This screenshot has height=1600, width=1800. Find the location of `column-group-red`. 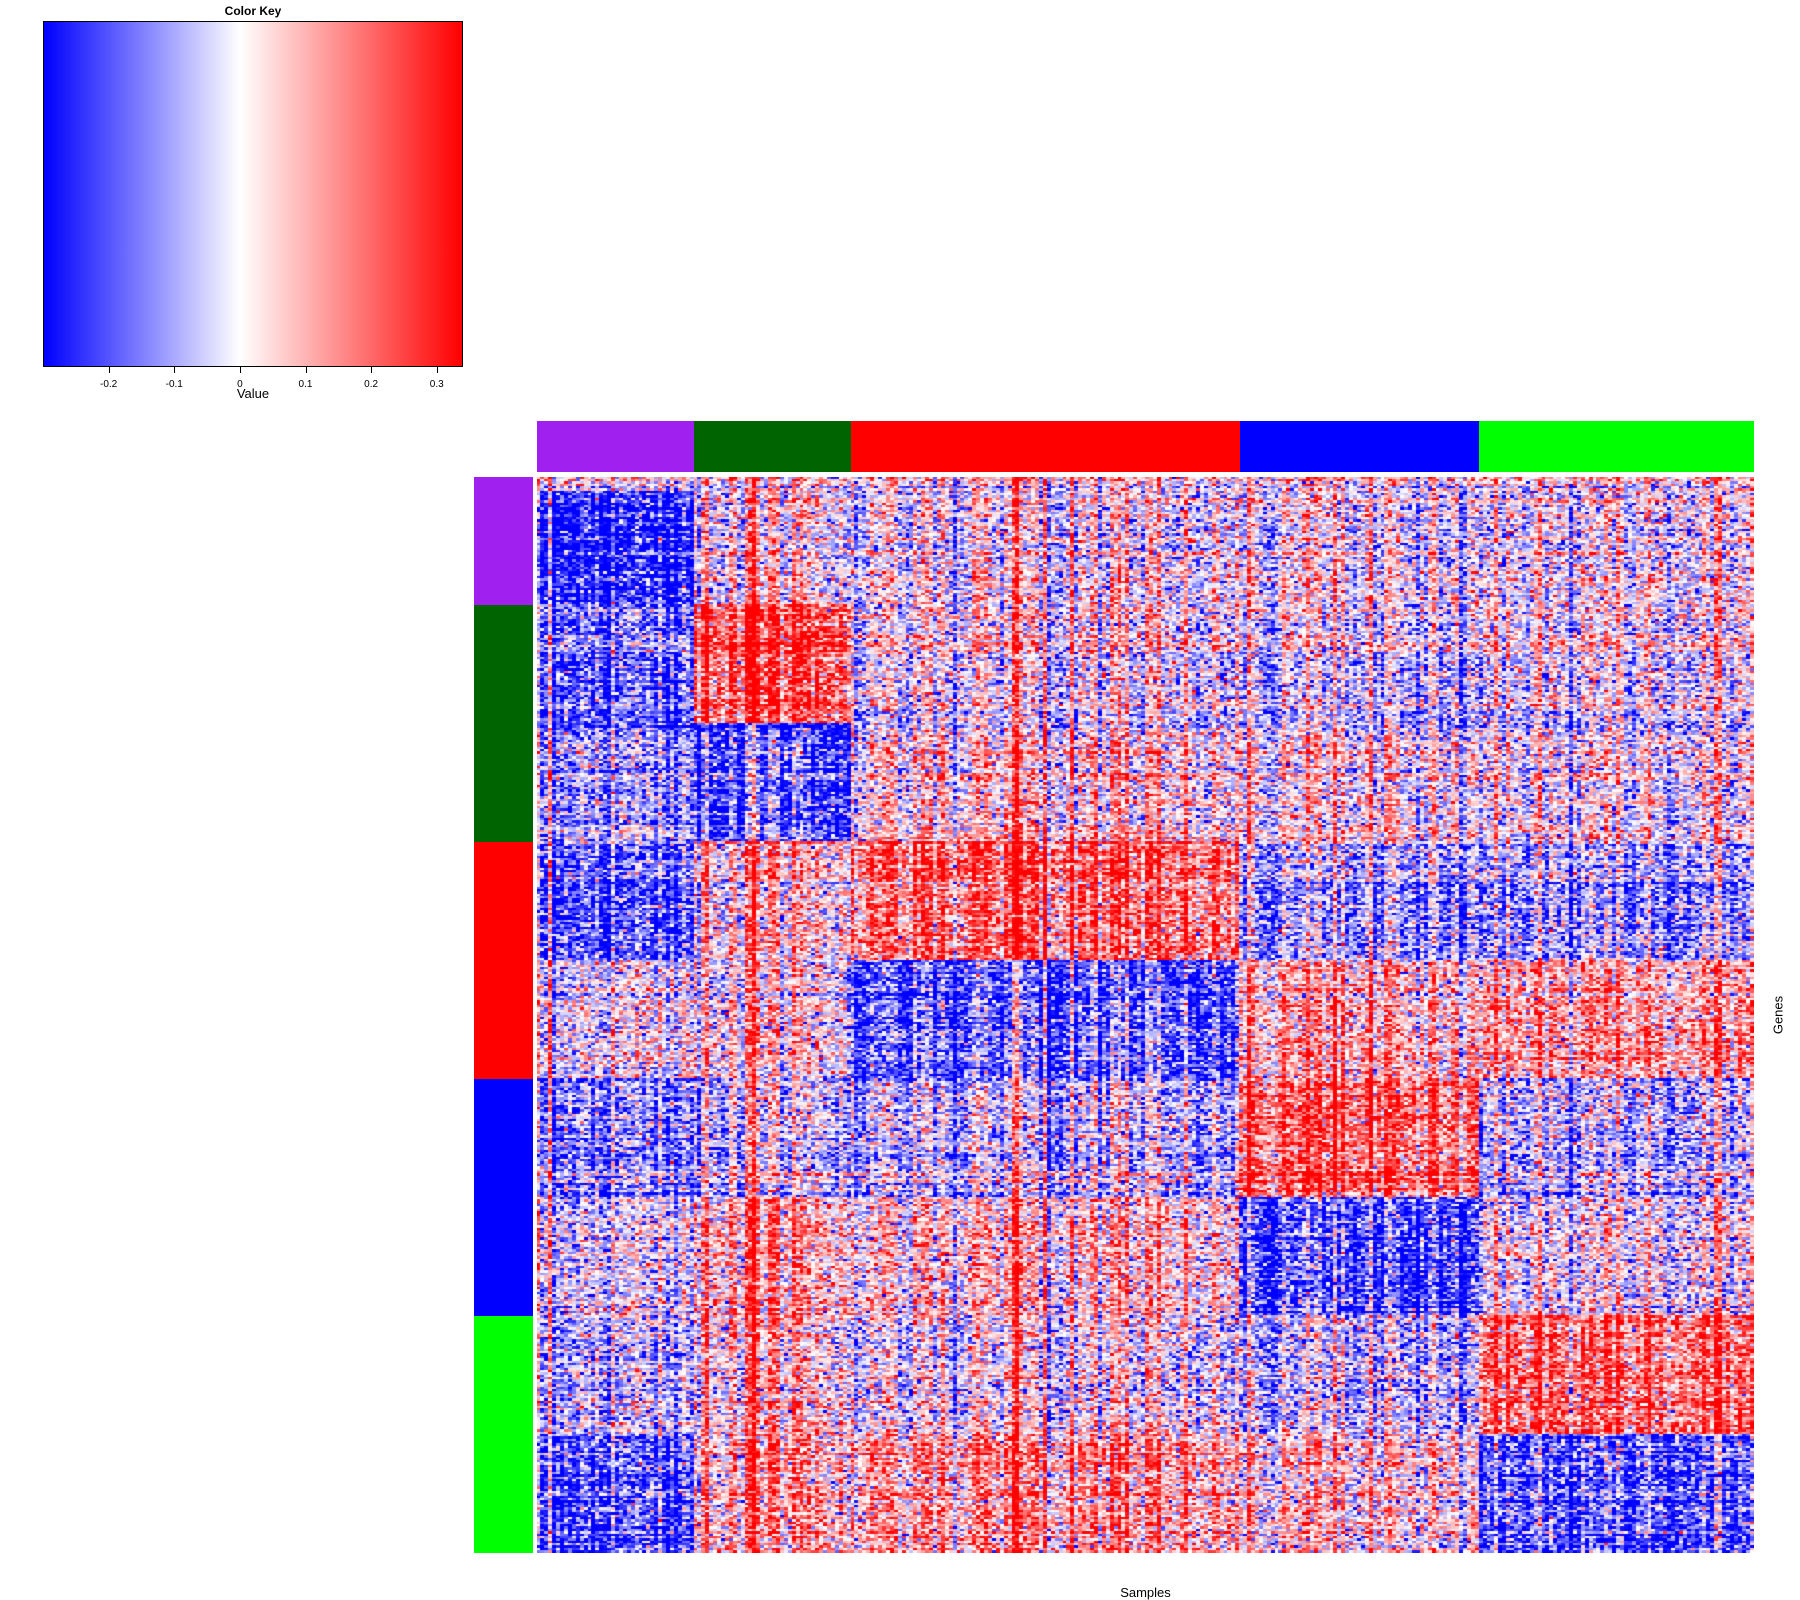

column-group-red is located at coordinates (1045, 446).